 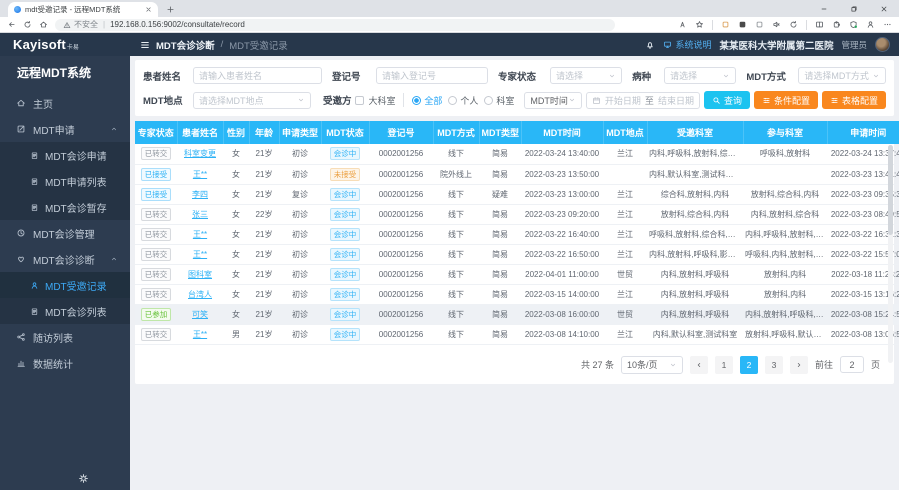 What do you see at coordinates (863, 294) in the screenshot?
I see `cell-apply_time: 2022-03-15 13:16:26` at bounding box center [863, 294].